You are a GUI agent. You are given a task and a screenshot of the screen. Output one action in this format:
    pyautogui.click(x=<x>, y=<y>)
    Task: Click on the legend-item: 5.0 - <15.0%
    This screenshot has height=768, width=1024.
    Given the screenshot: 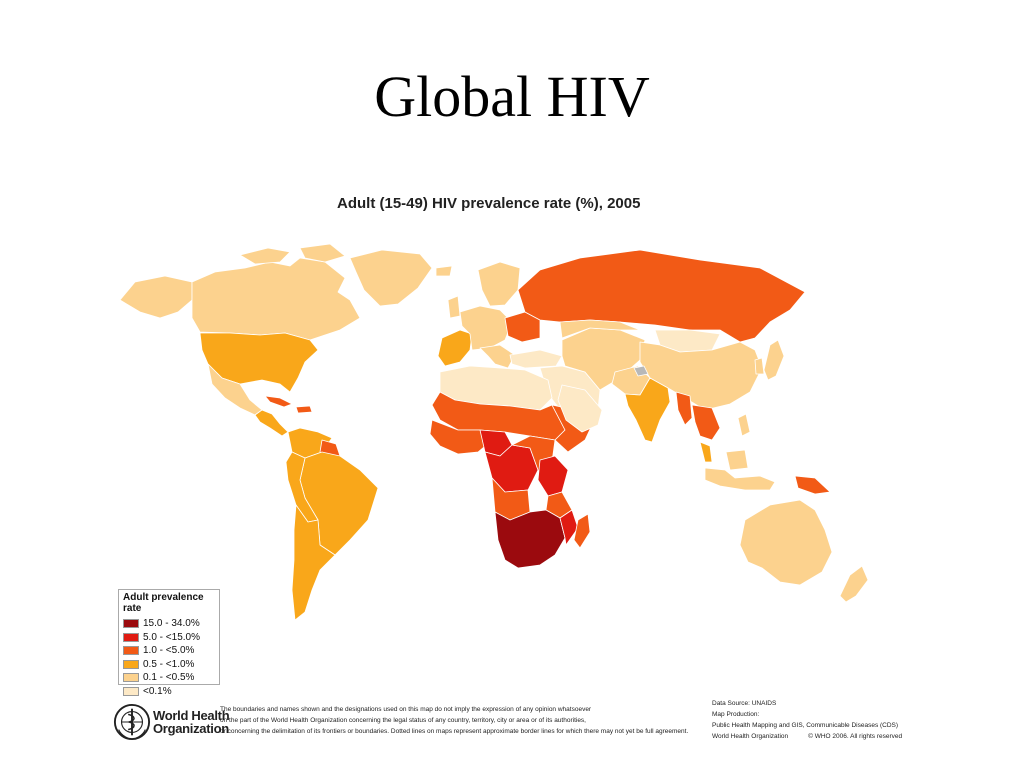 What is the action you would take?
    pyautogui.click(x=169, y=638)
    